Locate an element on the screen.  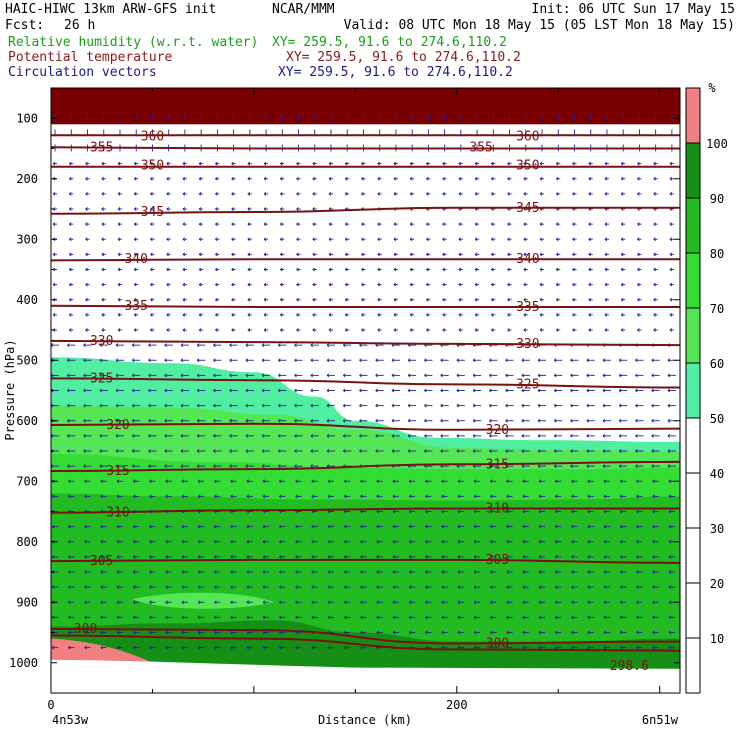
theta-label: 305 is located at coordinates (497, 560).